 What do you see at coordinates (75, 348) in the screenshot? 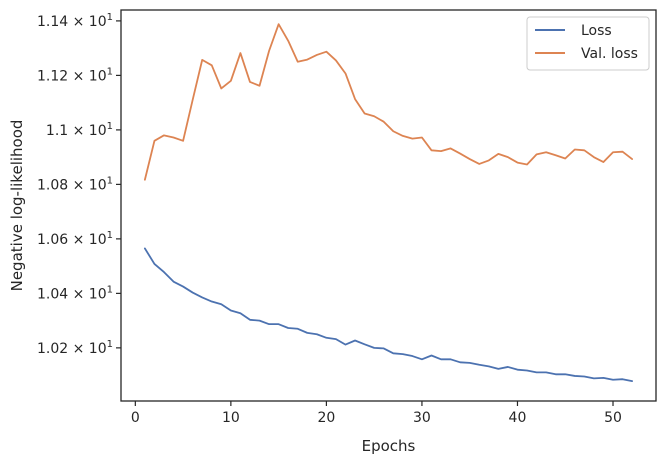
I see `y-tick-label: 1.02 × 10¹` at bounding box center [75, 348].